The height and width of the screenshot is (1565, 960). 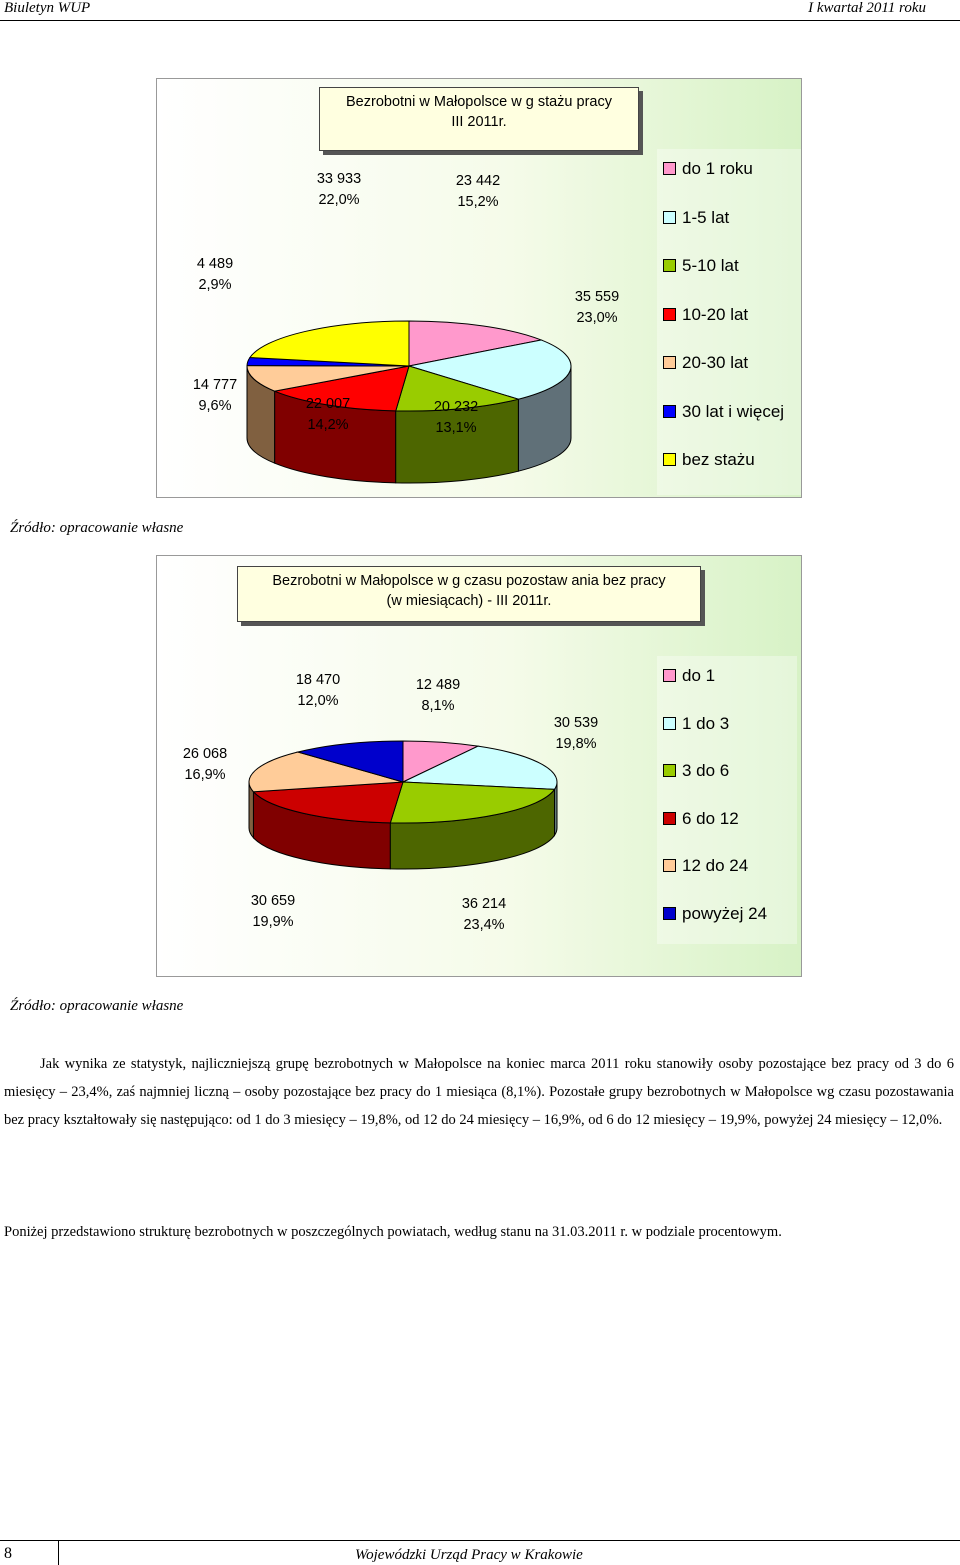 I want to click on data-label-percent: 23,4%, so click(x=484, y=925).